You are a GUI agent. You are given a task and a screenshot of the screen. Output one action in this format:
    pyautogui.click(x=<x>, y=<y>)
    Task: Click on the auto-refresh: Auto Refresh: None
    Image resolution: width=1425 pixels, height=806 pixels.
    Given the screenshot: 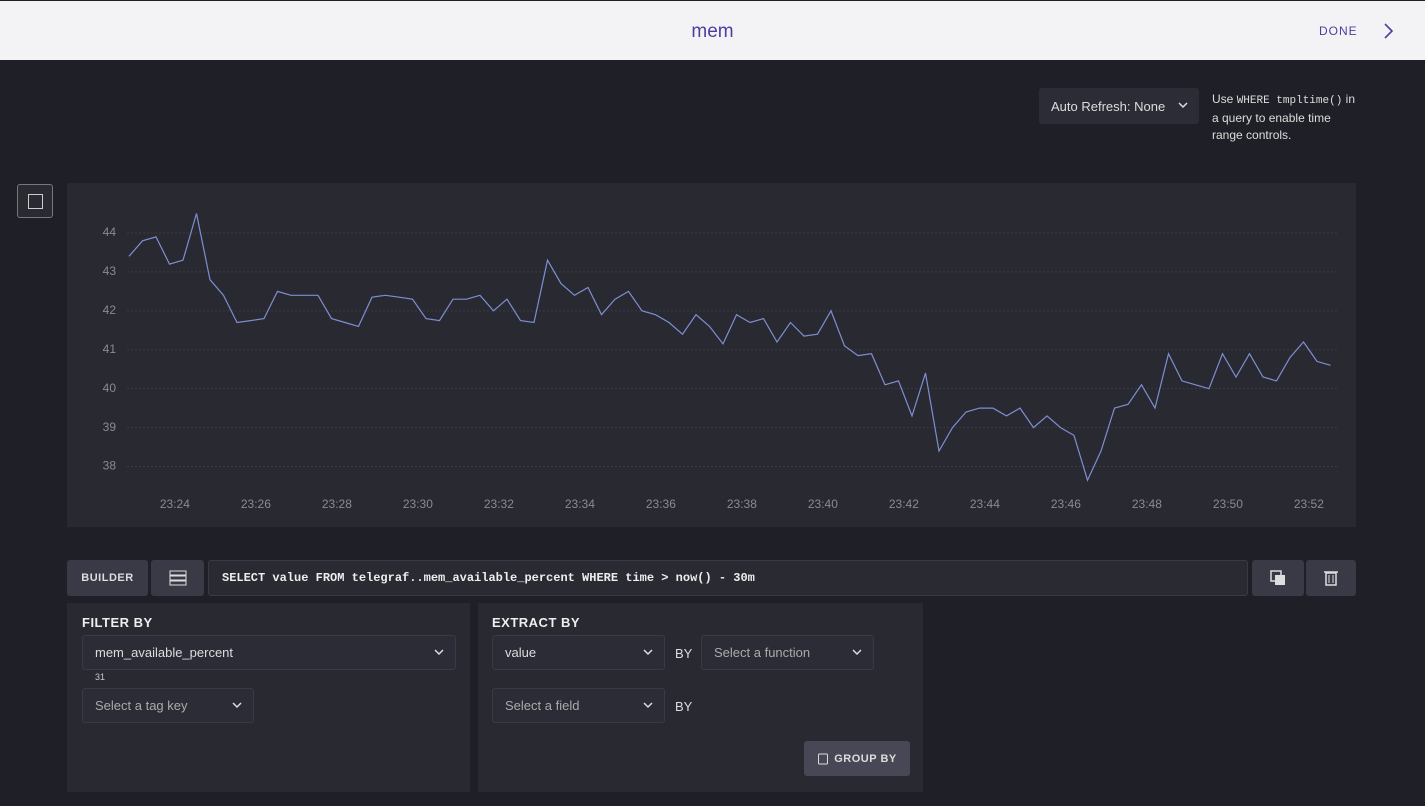 What is the action you would take?
    pyautogui.click(x=1119, y=106)
    